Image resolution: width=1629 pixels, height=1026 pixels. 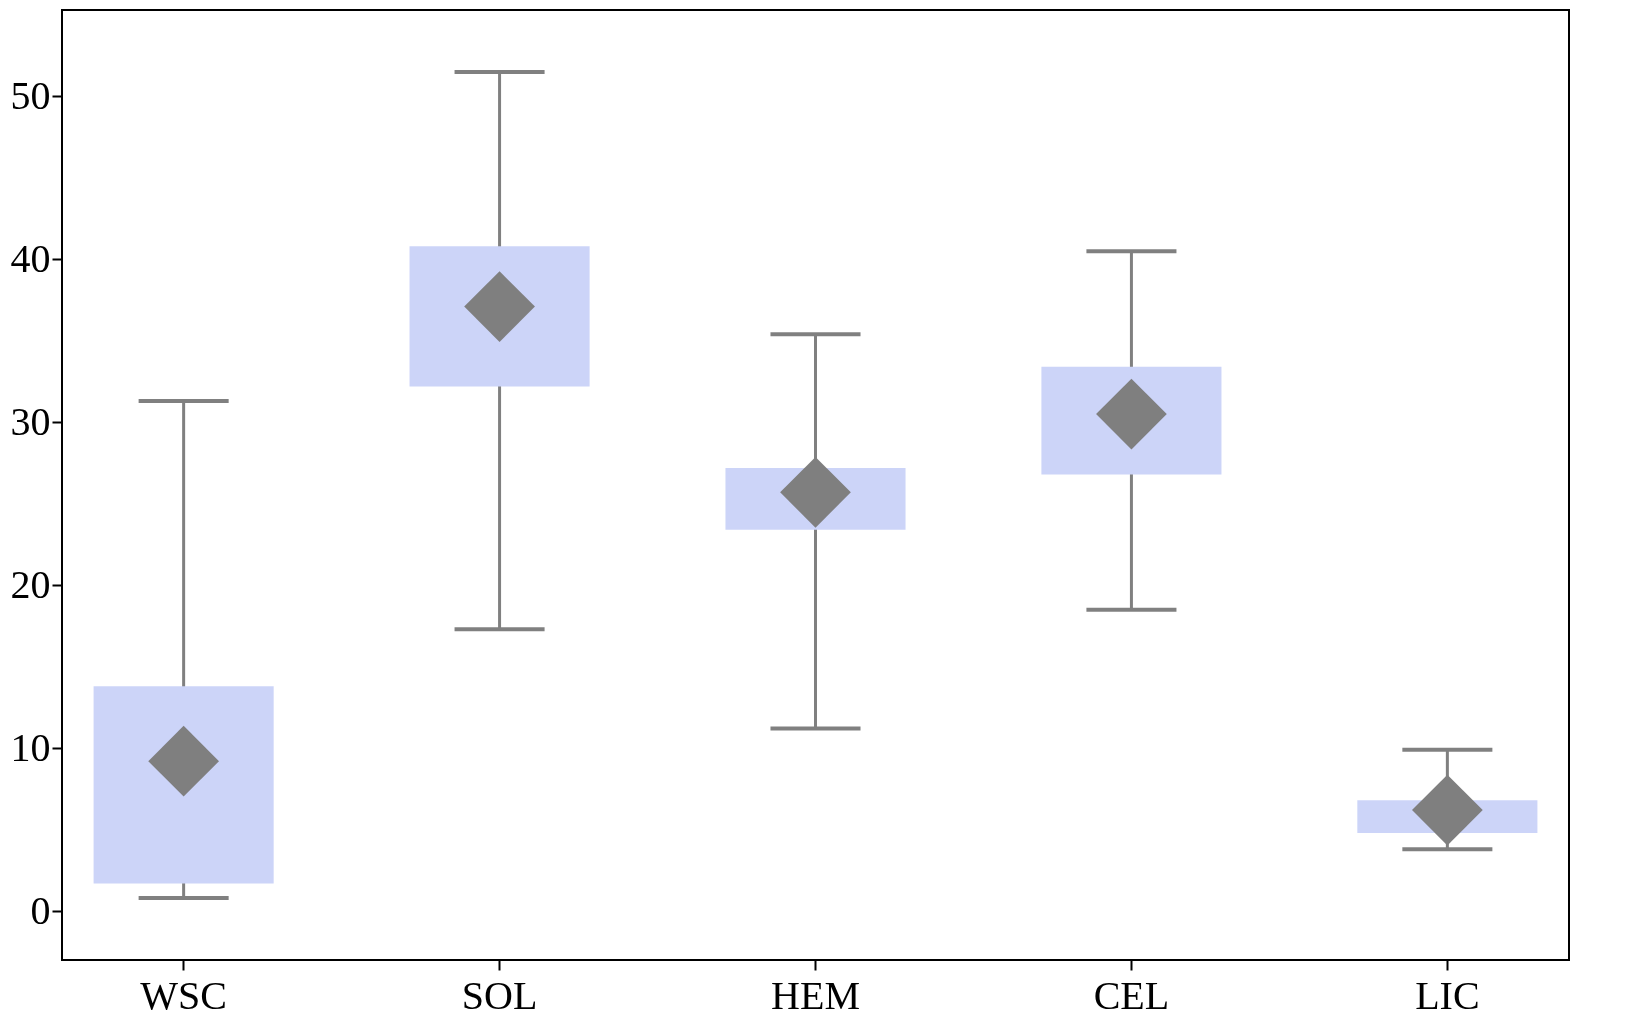 I want to click on x-tick-label: HEM, so click(x=815, y=995).